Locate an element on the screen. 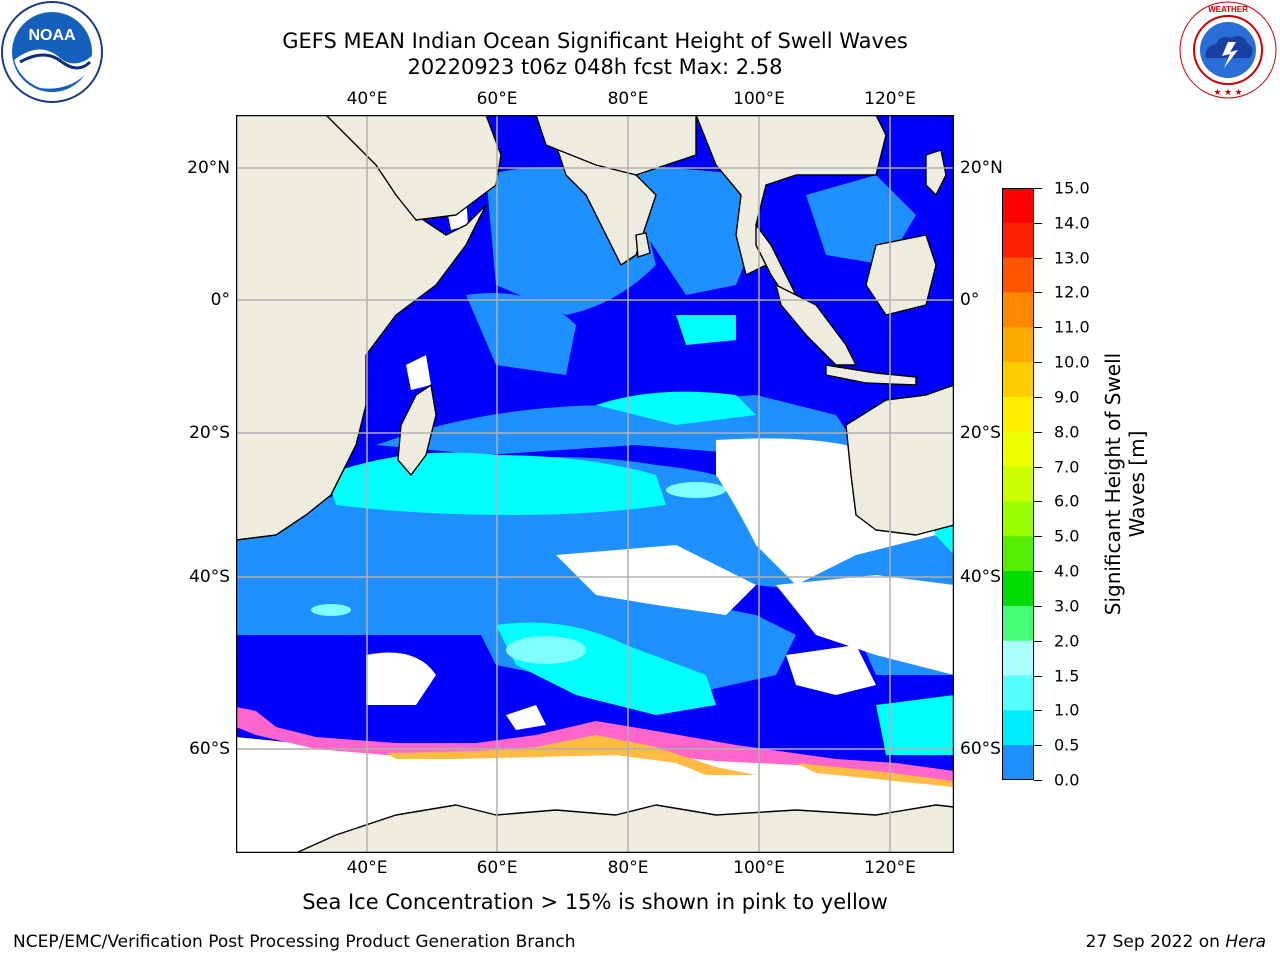 The image size is (1280, 960). colorbar-tick-label: 2.0 is located at coordinates (1067, 641).